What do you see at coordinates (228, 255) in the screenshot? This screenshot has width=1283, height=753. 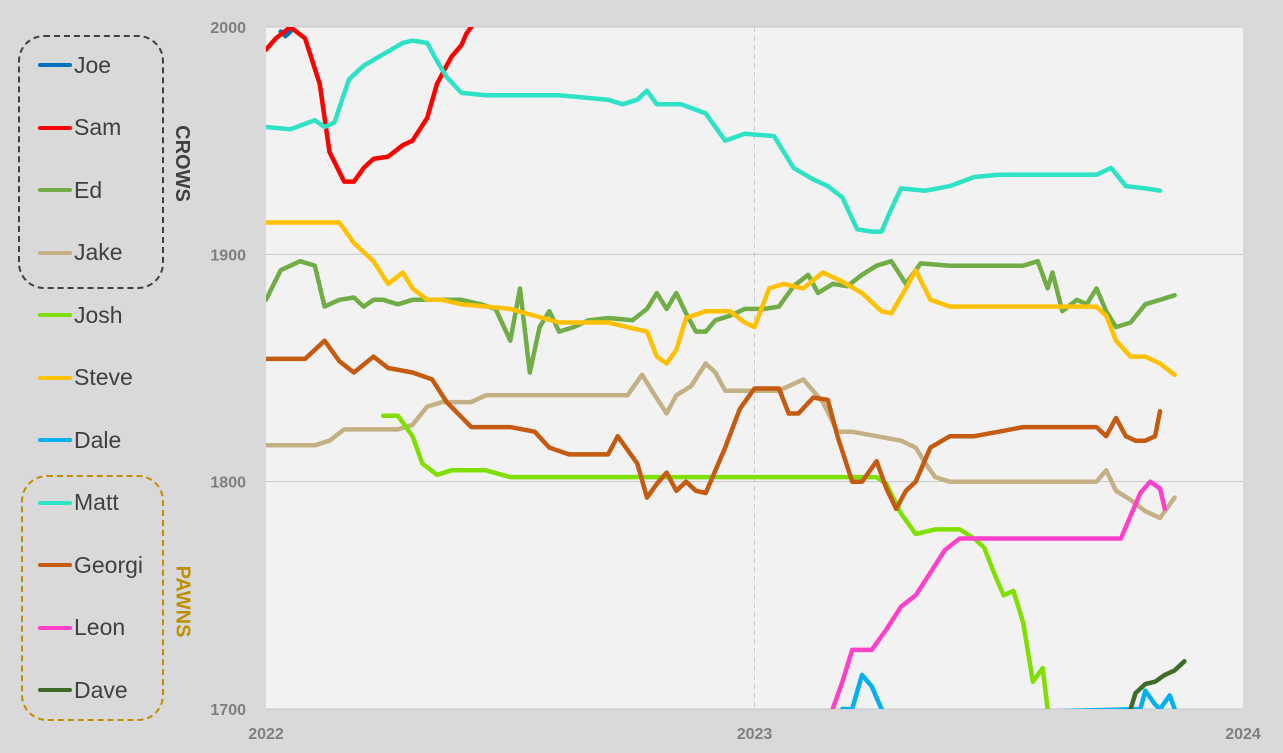 I see `y-tick-label: 1900` at bounding box center [228, 255].